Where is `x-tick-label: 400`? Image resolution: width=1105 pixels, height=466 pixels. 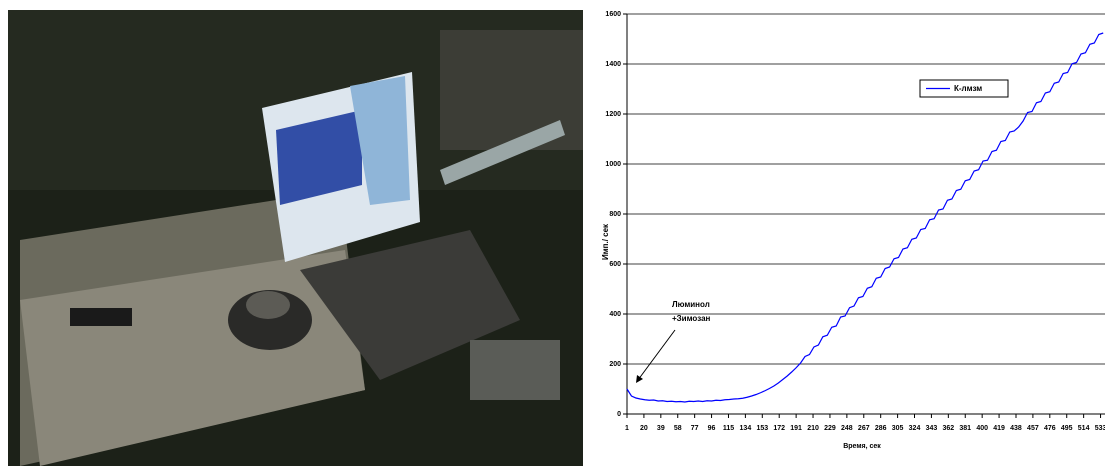 x-tick-label: 400 is located at coordinates (982, 428).